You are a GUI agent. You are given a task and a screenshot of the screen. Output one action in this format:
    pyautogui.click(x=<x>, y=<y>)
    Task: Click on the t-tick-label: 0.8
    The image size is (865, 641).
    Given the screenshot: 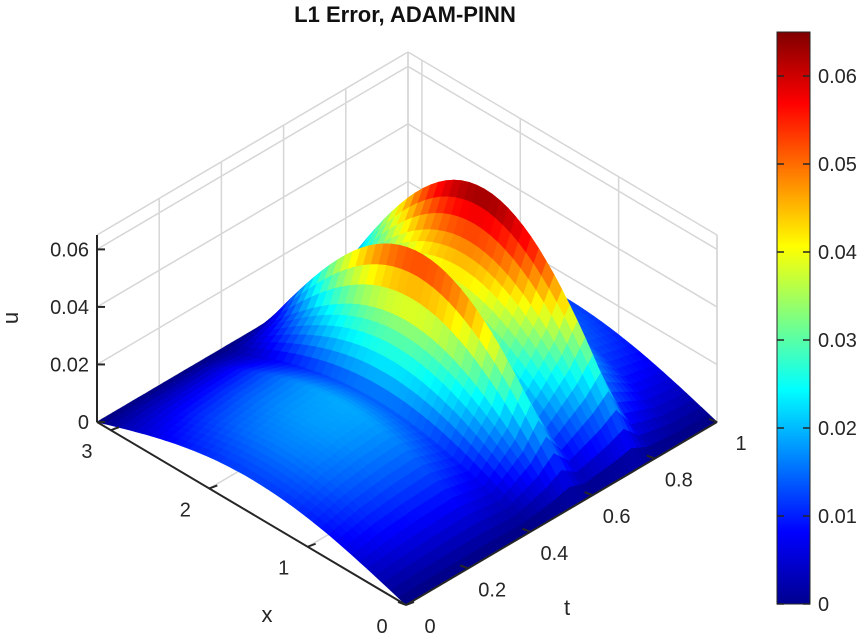 What is the action you would take?
    pyautogui.click(x=679, y=481)
    